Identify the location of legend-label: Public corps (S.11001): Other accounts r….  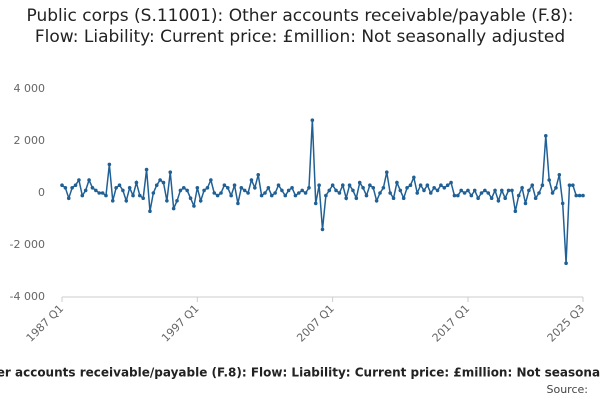
(300, 373).